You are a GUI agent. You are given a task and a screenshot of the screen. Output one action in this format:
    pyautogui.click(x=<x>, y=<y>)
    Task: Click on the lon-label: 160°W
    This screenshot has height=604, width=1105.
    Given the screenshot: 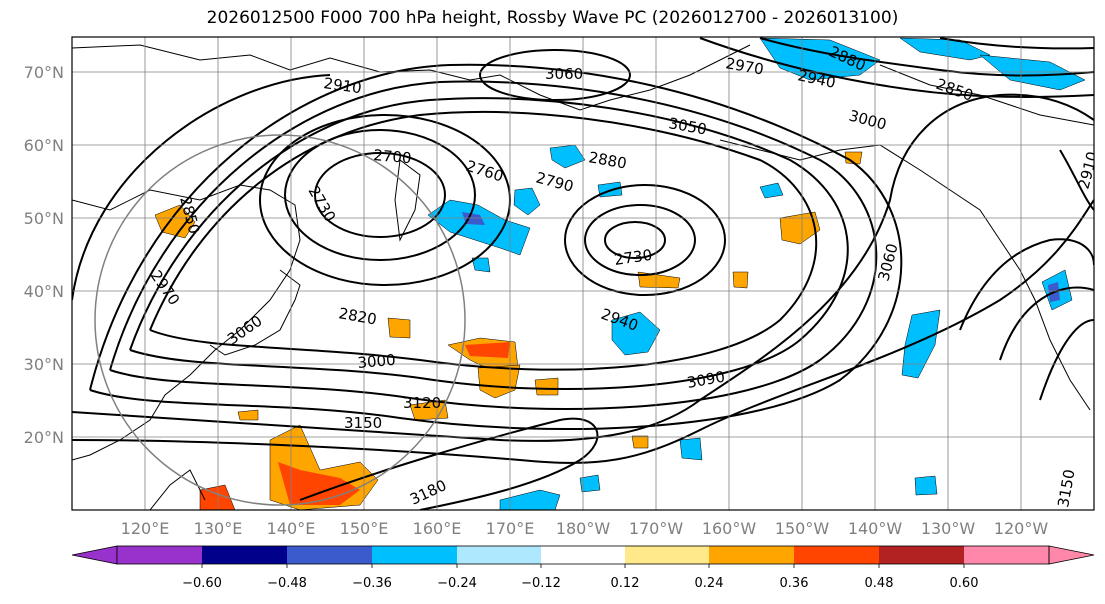 What is the action you would take?
    pyautogui.click(x=729, y=528)
    